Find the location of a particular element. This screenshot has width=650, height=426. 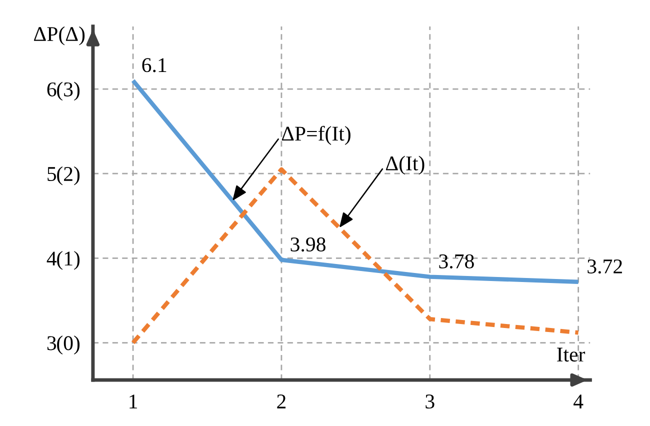

y2-tick-label: (3) is located at coordinates (68, 91).